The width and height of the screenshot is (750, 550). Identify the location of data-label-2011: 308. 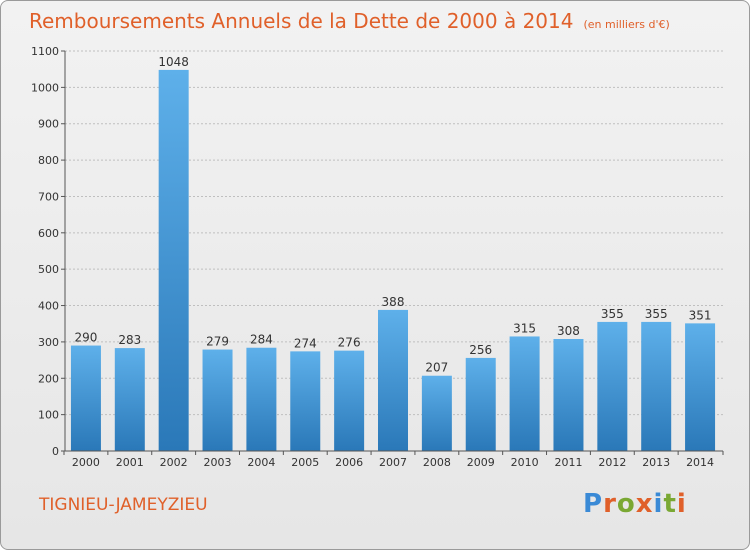
(568, 331).